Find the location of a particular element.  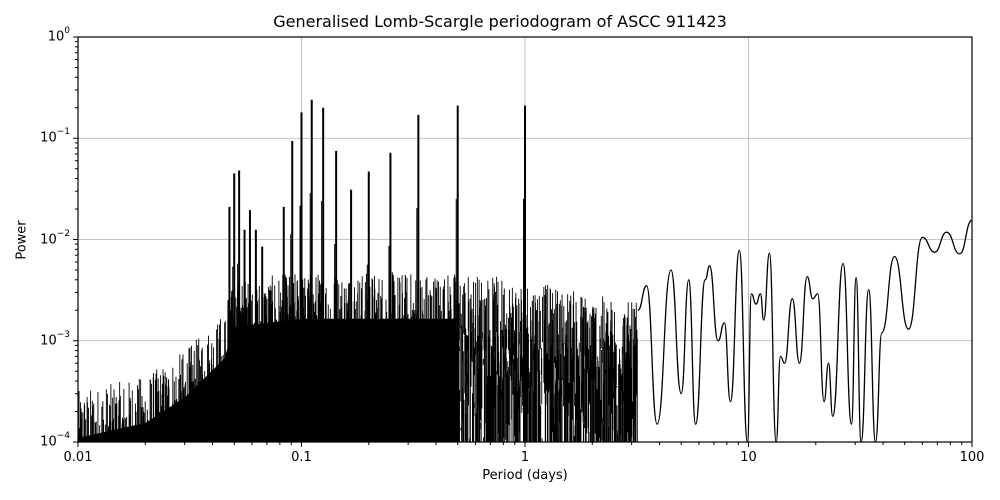

x-axis-label: Period (days) is located at coordinates (525, 475).